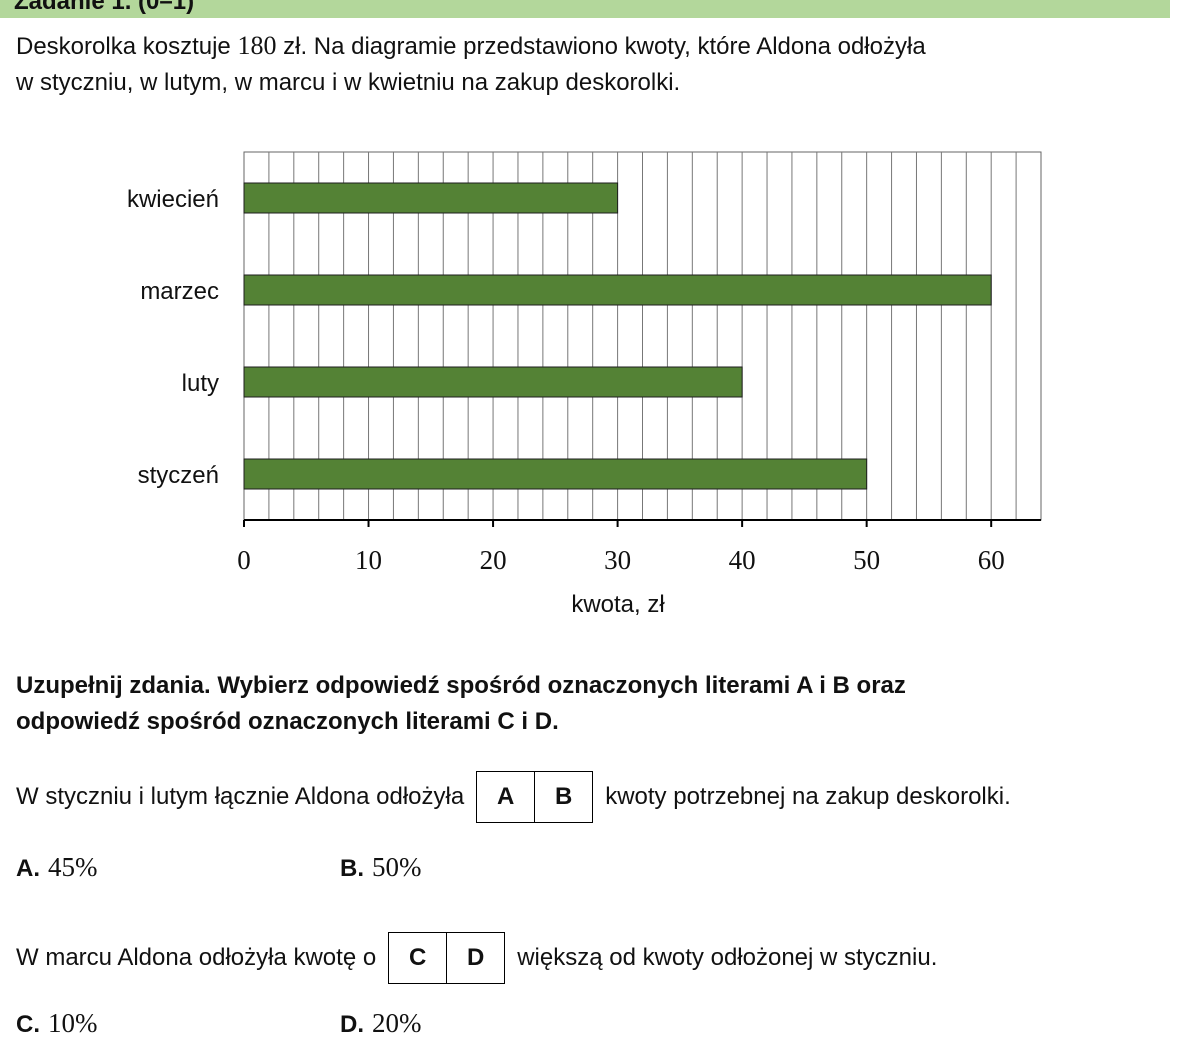 The height and width of the screenshot is (1039, 1183). I want to click on chart-x-tick-label: 30, so click(617, 560).